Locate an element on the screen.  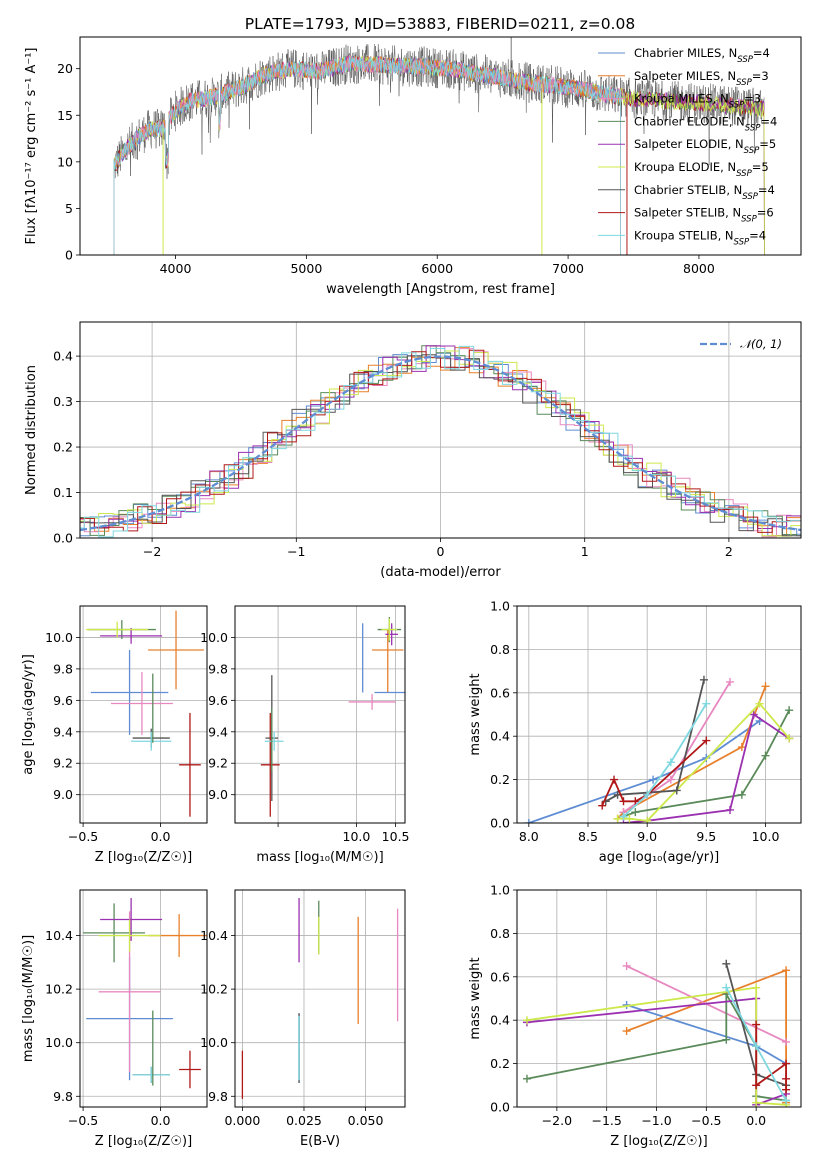
y-tick-label: 10.4 is located at coordinates (214, 935).